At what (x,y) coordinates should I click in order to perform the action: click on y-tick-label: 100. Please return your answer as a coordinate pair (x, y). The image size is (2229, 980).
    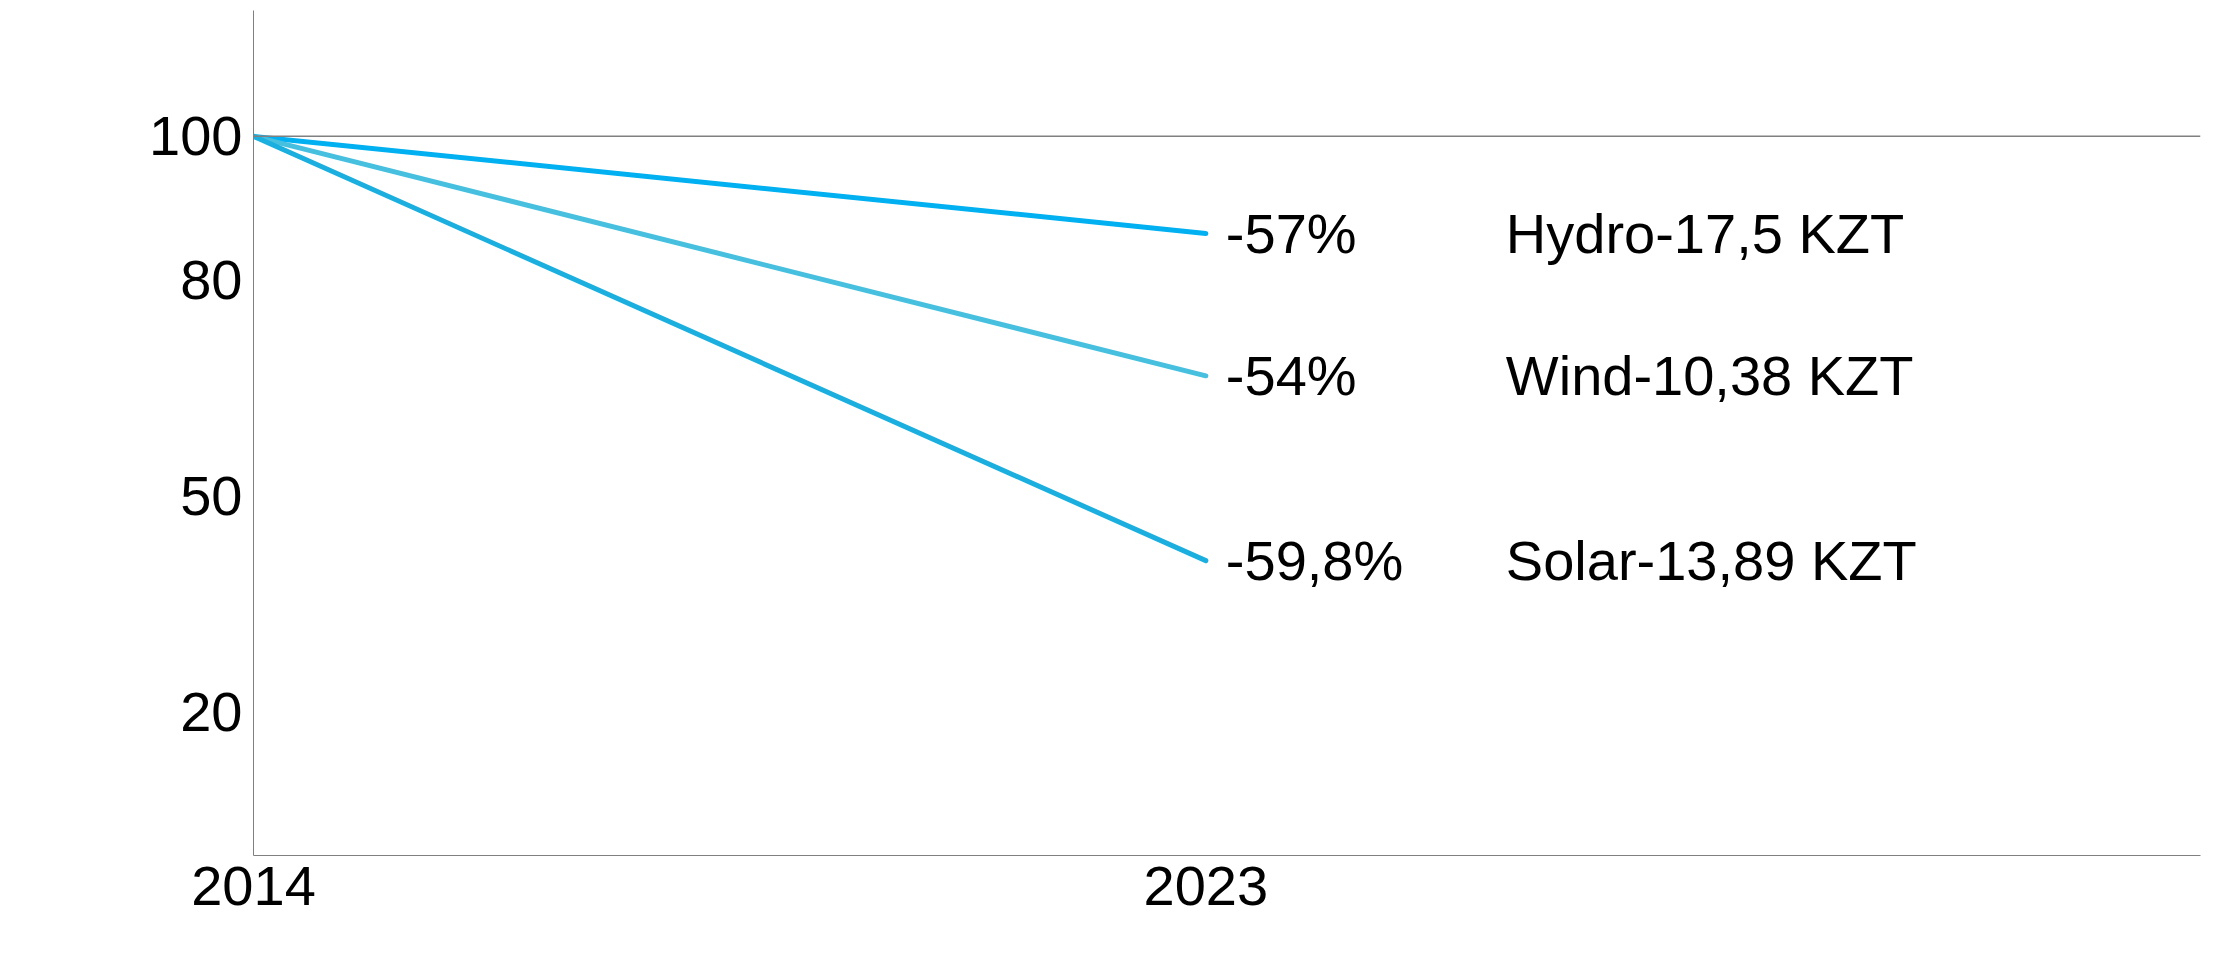
    Looking at the image, I should click on (196, 136).